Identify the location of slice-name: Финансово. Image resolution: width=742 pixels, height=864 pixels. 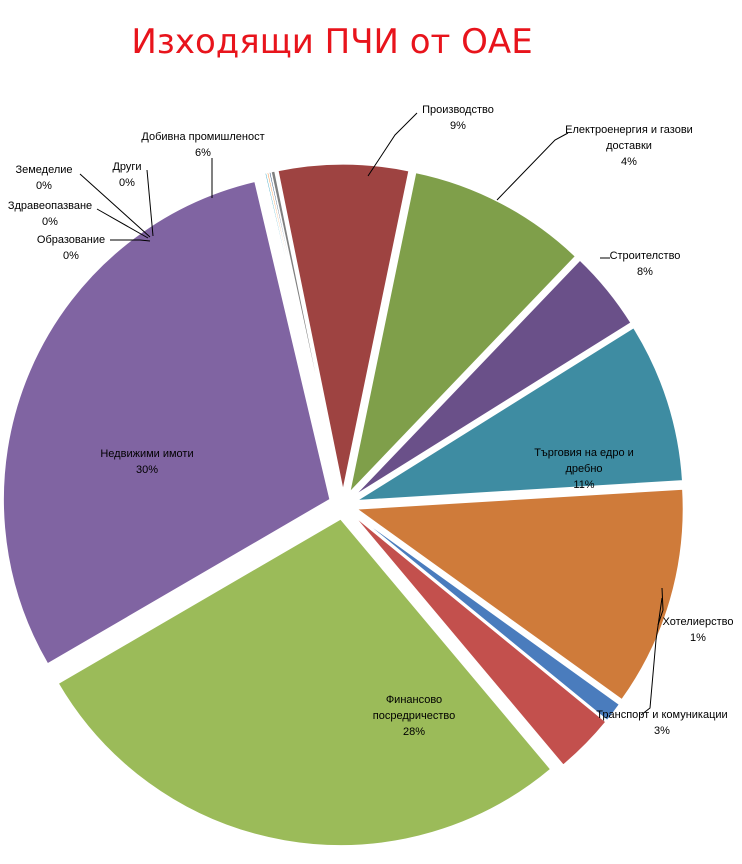
(414, 700).